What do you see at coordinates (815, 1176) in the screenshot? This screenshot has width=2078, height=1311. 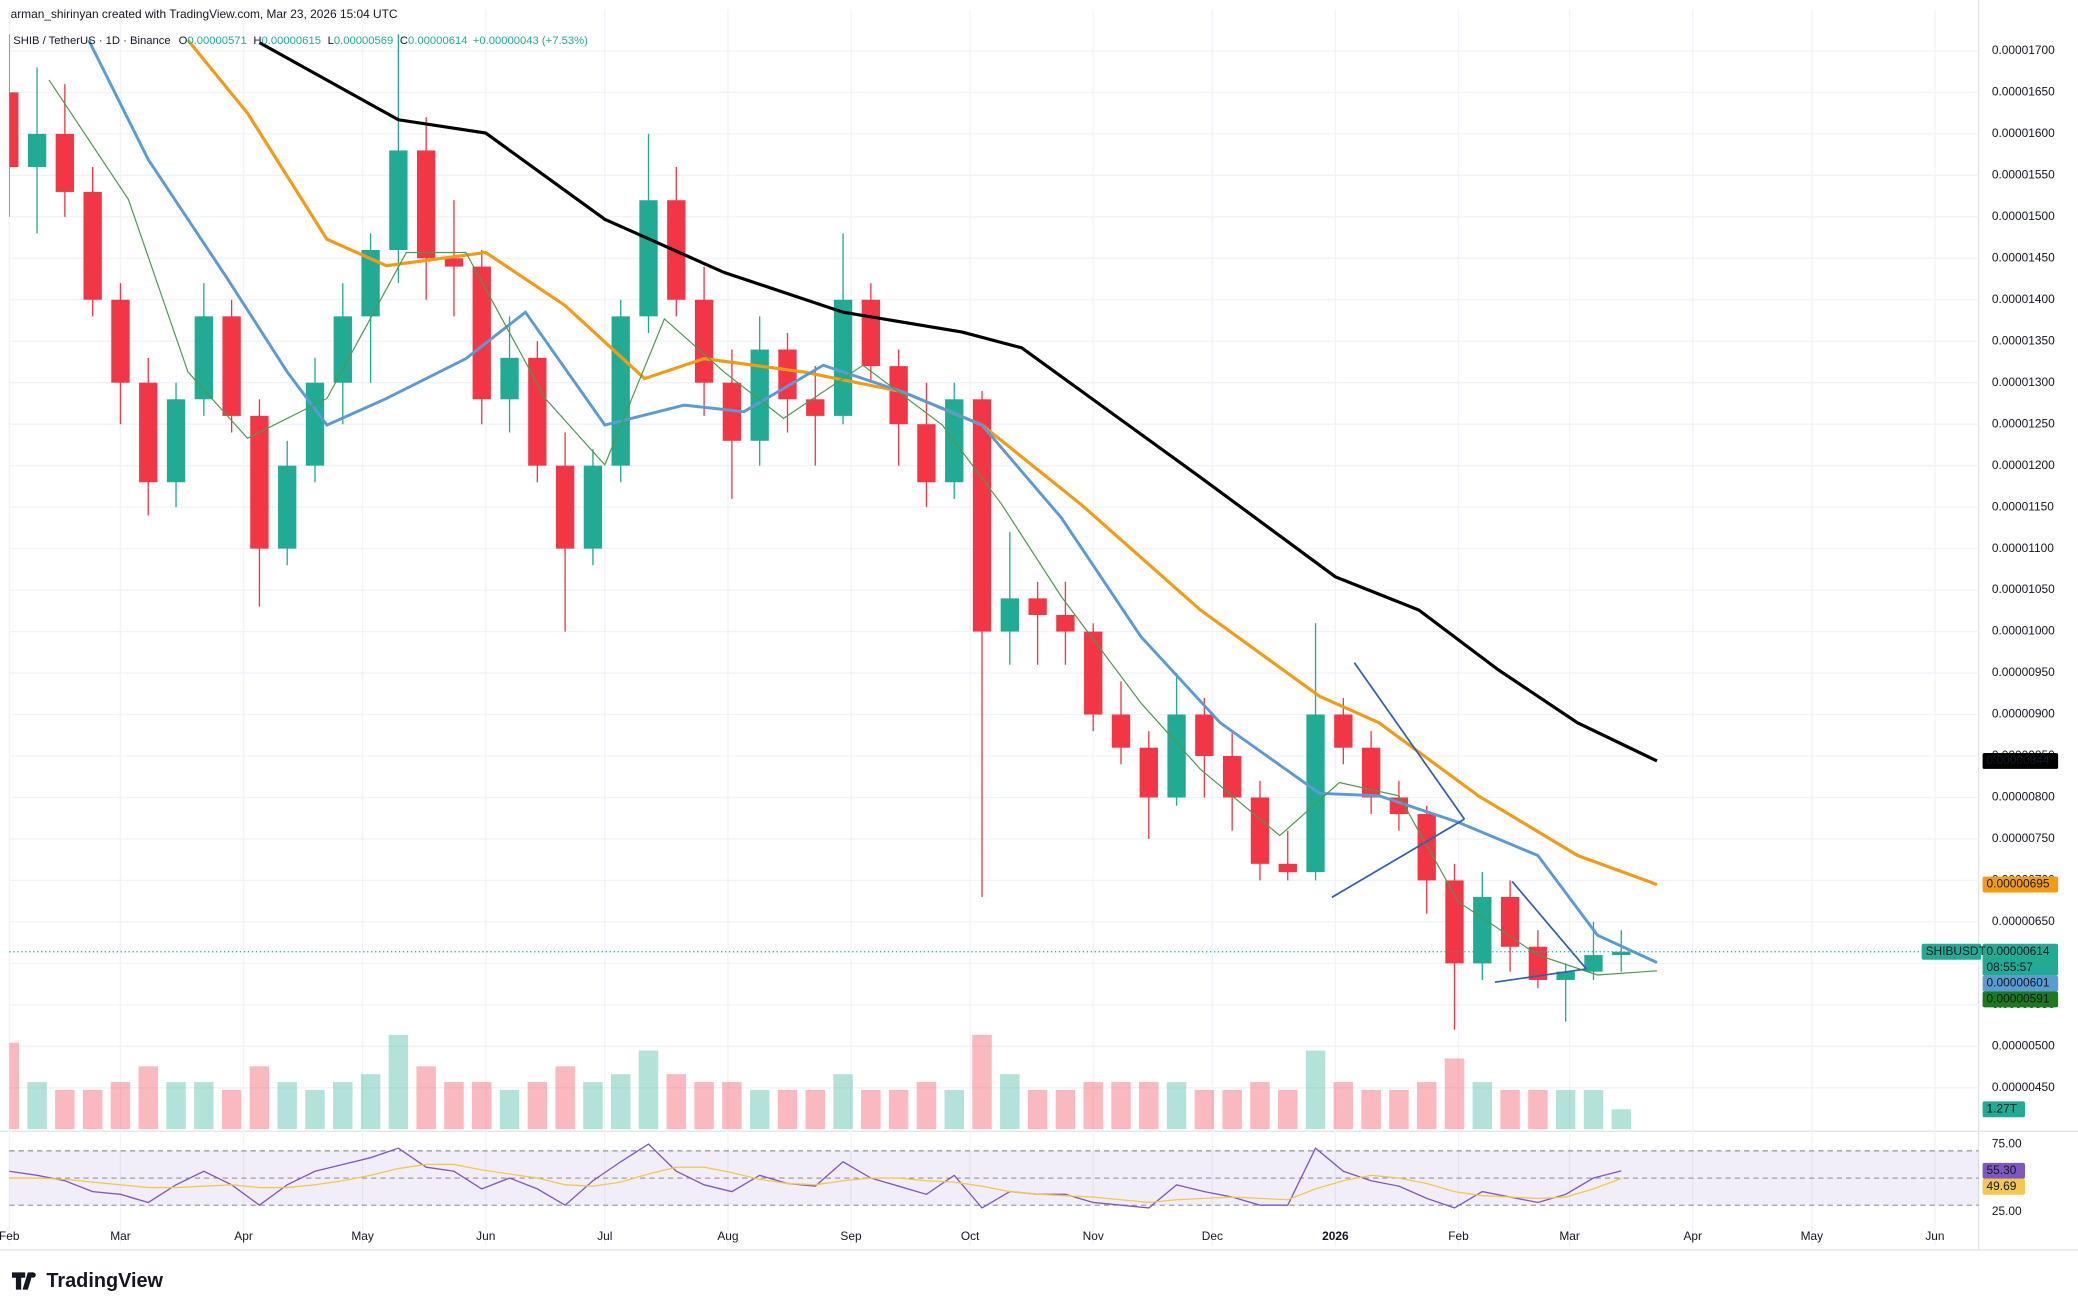 I see `rsi-line` at bounding box center [815, 1176].